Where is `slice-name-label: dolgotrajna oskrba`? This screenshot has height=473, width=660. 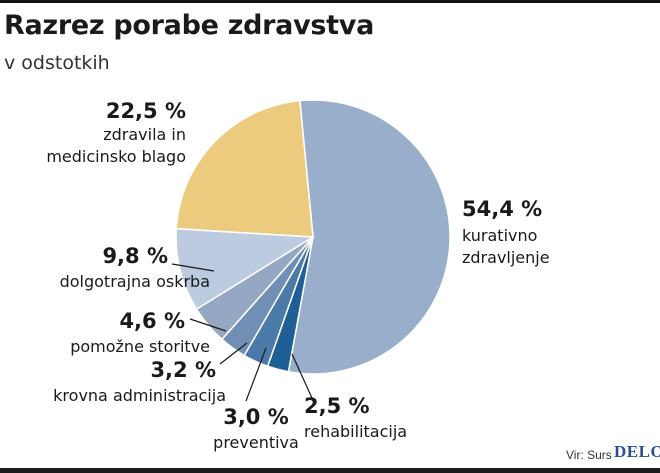
slice-name-label: dolgotrajna oskrba is located at coordinates (135, 281).